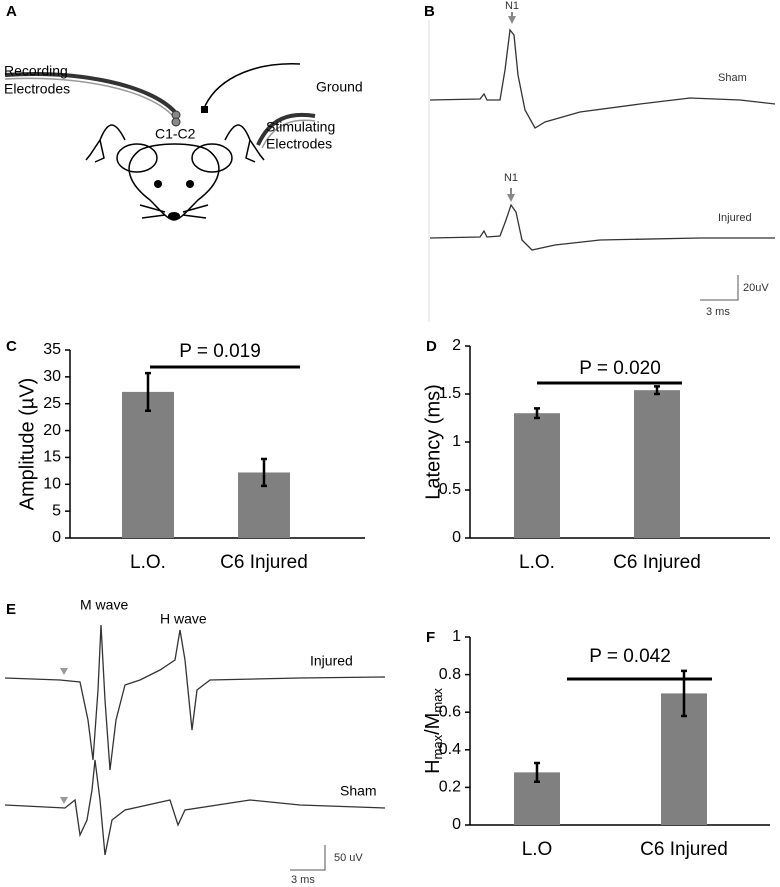 This screenshot has height=887, width=780. Describe the element at coordinates (11, 346) in the screenshot. I see `panel-label: C` at that location.